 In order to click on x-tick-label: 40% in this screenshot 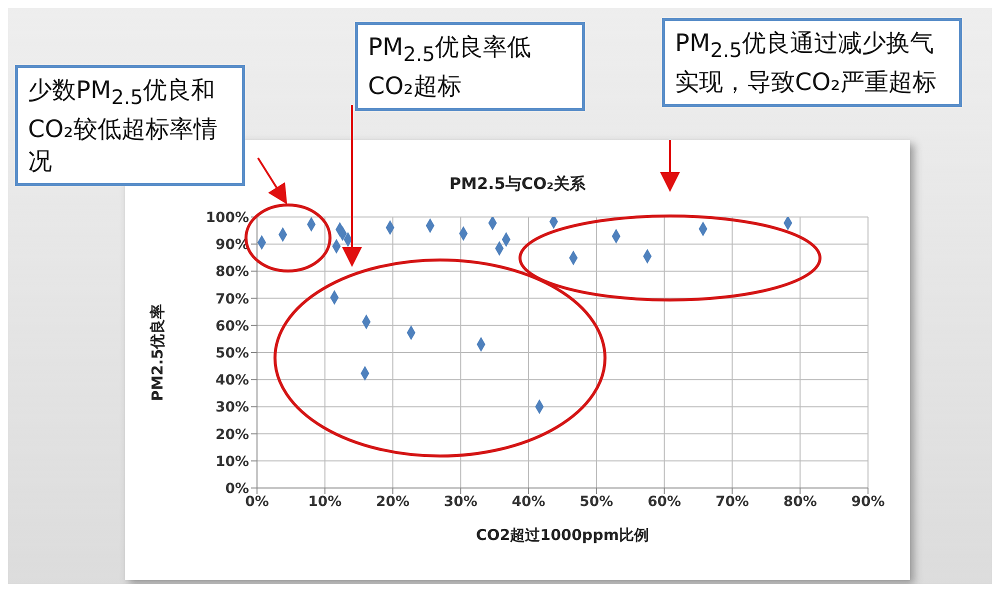, I will do `click(529, 502)`.